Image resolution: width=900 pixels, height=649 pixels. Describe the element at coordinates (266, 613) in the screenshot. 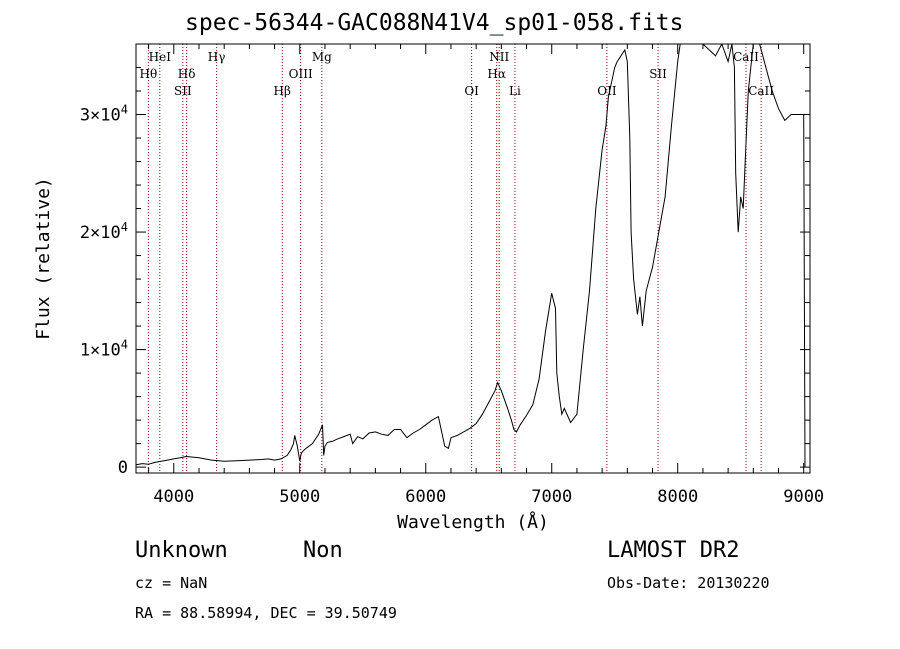

I see `coordinates: RA = 88.58994, DEC = 39.50749` at that location.